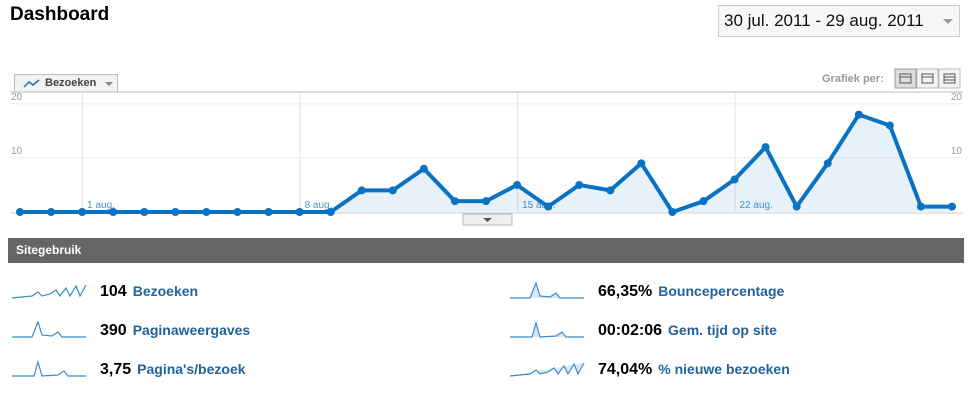  Describe the element at coordinates (927, 78) in the screenshot. I see `graph-by-buttons` at that location.